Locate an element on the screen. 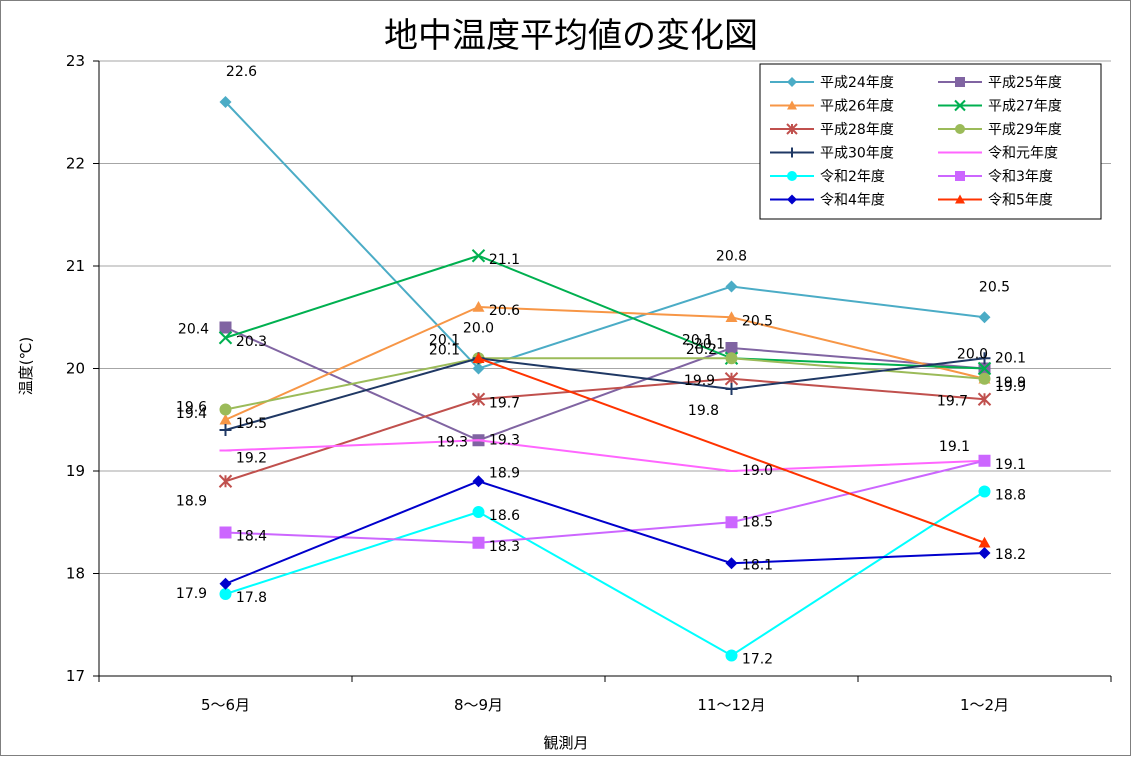 This screenshot has width=1131, height=757. legend-item: 平成27年度 is located at coordinates (1000, 107).